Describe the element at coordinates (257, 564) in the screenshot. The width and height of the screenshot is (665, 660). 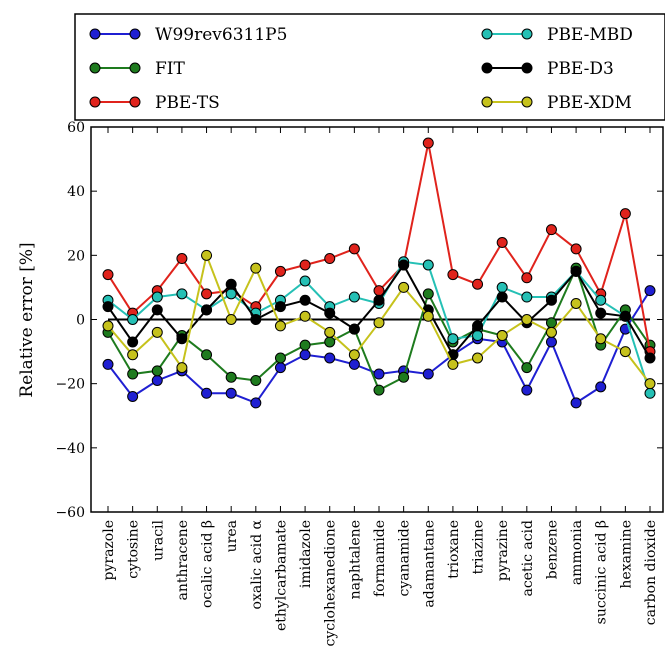
I see `x-category-label: oxalic acid α` at that location.